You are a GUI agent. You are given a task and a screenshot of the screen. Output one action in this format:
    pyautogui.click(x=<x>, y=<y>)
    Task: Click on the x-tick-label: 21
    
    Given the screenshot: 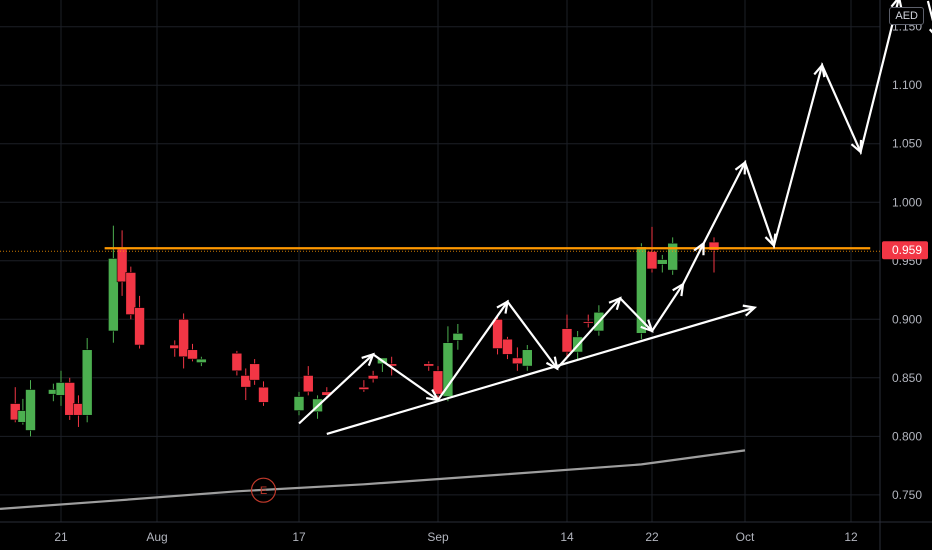 What is the action you would take?
    pyautogui.click(x=61, y=537)
    